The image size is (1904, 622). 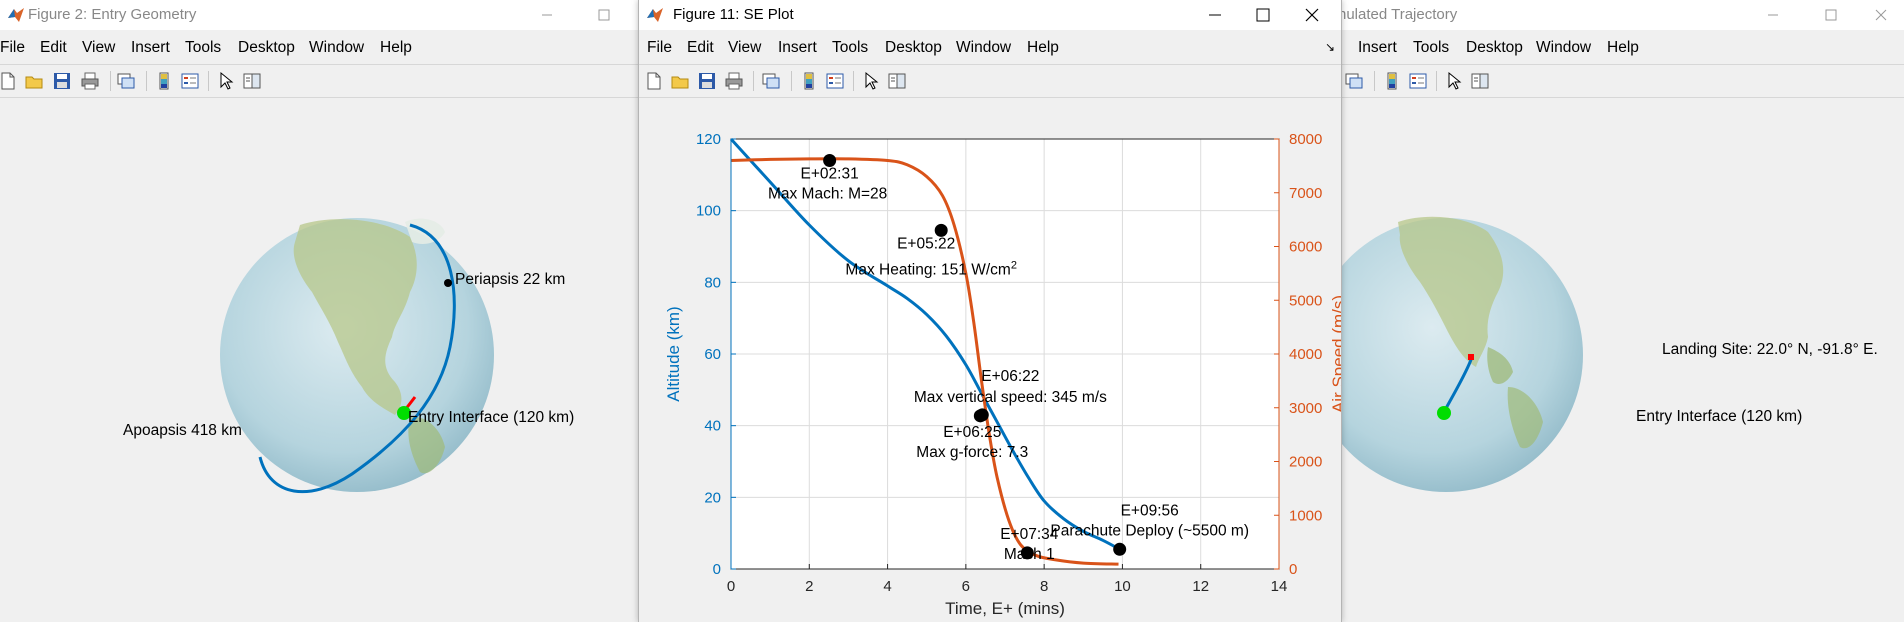 I want to click on y-left-tick-label: 20, so click(x=712, y=497).